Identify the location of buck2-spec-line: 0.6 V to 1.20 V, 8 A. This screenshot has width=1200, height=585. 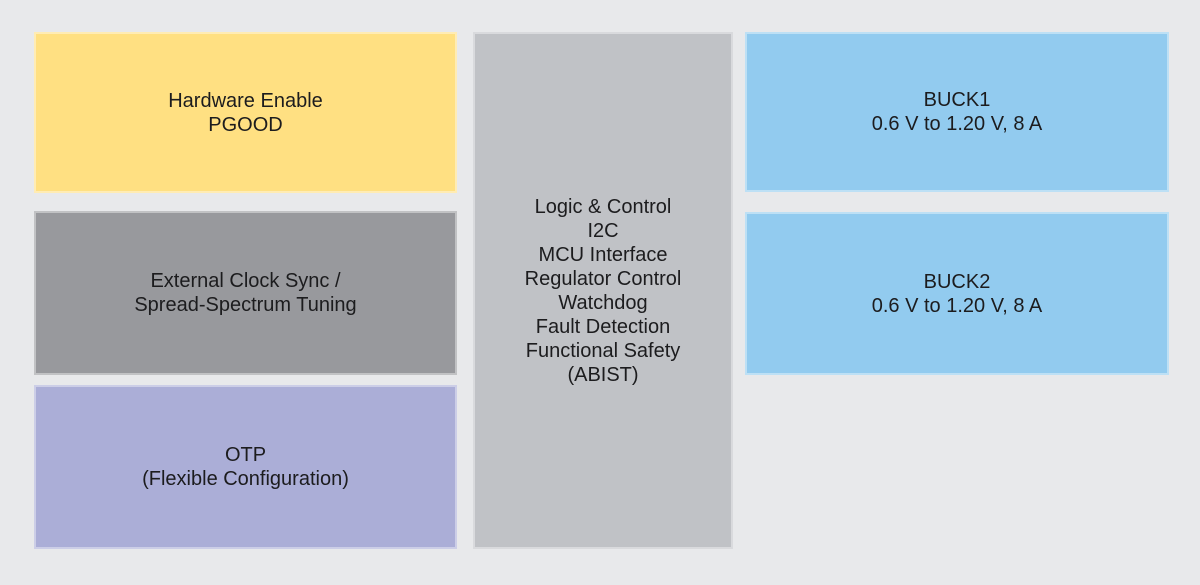
(957, 305).